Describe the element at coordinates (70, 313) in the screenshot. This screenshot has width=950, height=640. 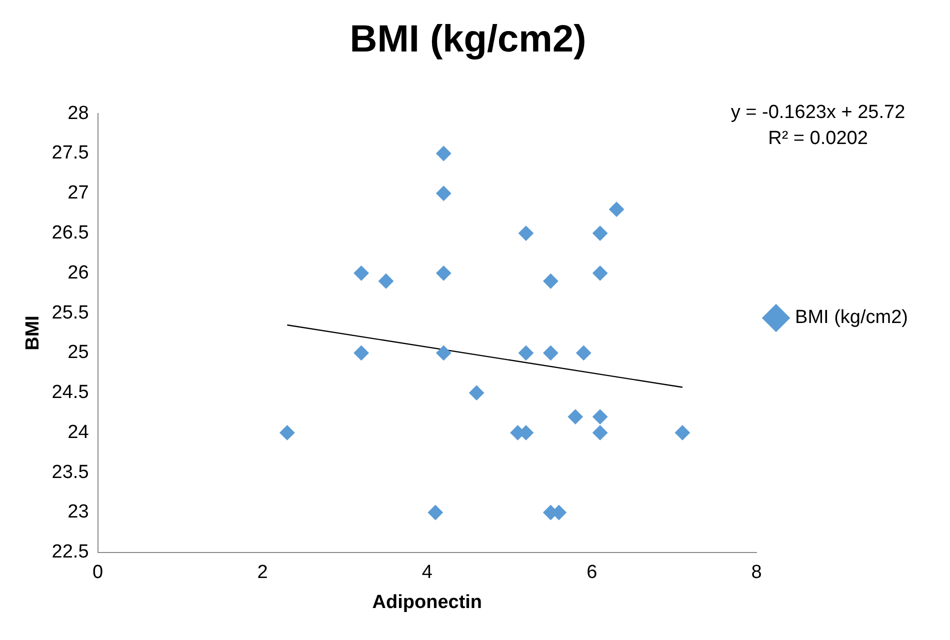
I see `y-tick-label: 25.5` at that location.